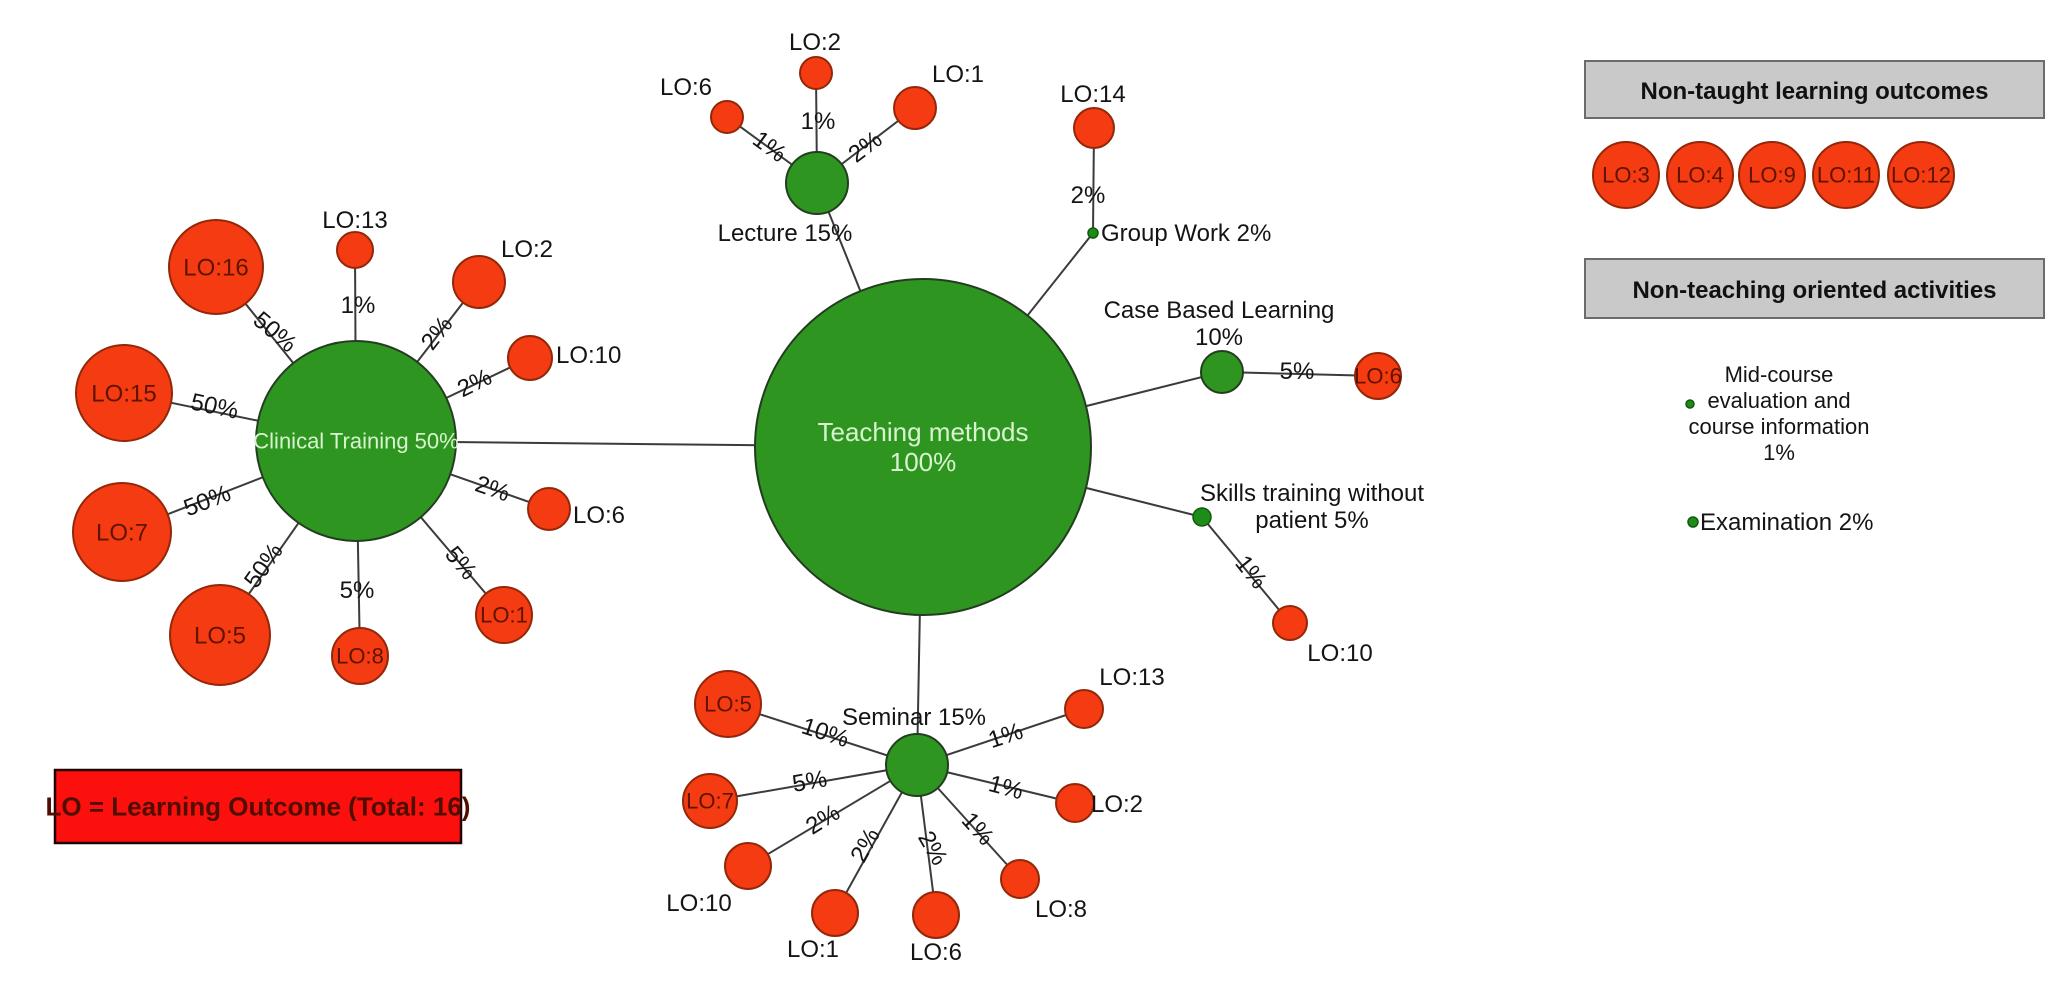 The image size is (2059, 1001). What do you see at coordinates (915, 108) in the screenshot?
I see `node-lo1-lecture` at bounding box center [915, 108].